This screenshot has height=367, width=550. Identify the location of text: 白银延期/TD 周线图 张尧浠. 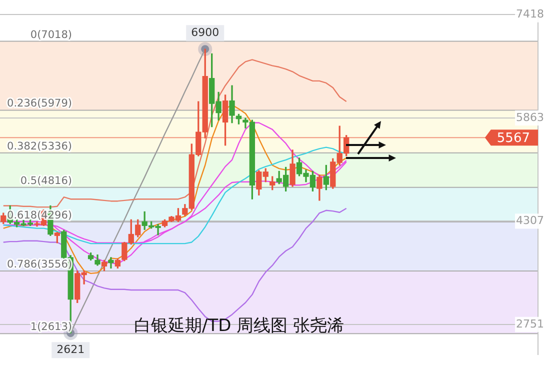
(239, 326).